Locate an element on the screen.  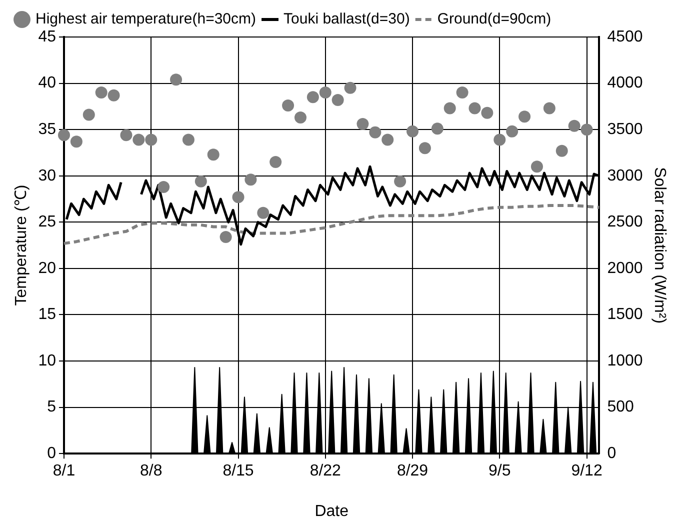
y2-tick-label: 4500 is located at coordinates (625, 37).